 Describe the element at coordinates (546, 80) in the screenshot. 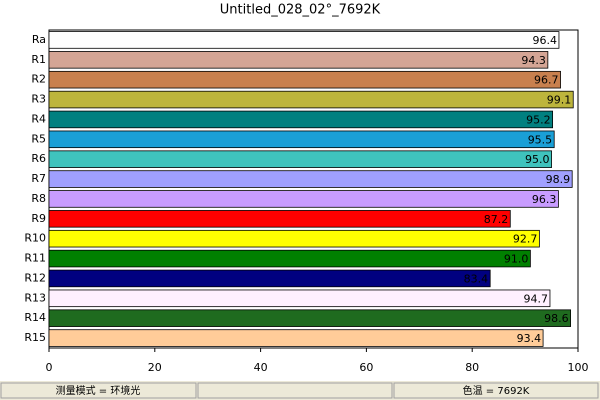

I see `value-label: 96.7` at that location.